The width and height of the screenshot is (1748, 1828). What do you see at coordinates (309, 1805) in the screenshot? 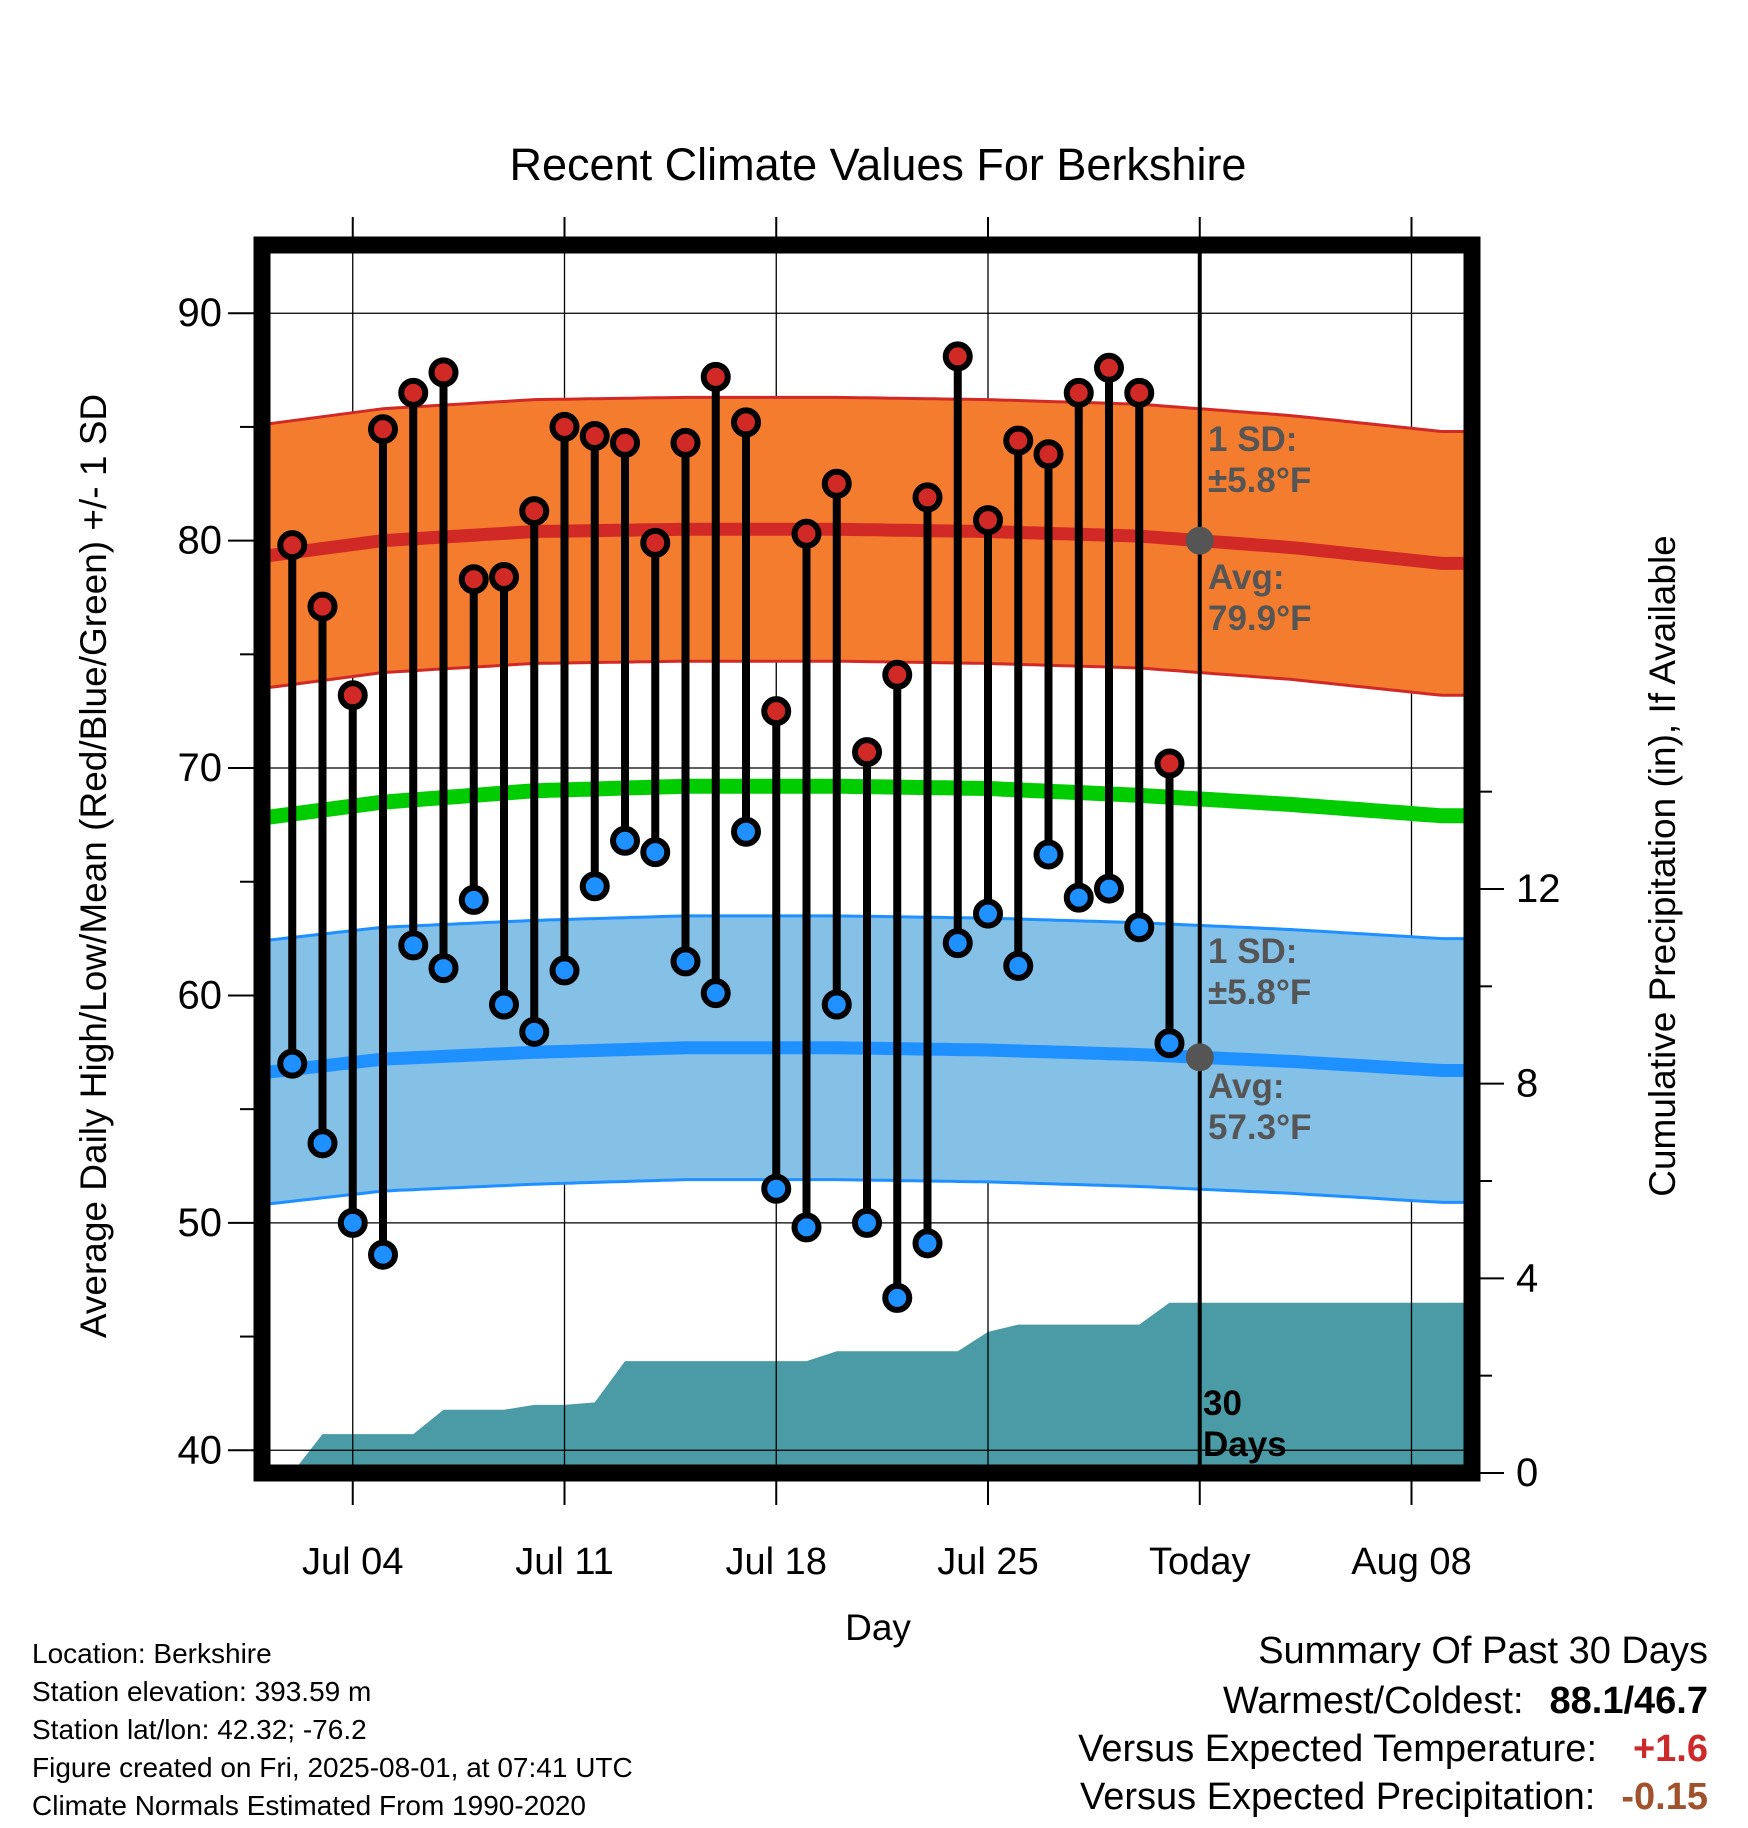
I see `info-normals: Climate Normals Estimated From 1990-2020` at bounding box center [309, 1805].